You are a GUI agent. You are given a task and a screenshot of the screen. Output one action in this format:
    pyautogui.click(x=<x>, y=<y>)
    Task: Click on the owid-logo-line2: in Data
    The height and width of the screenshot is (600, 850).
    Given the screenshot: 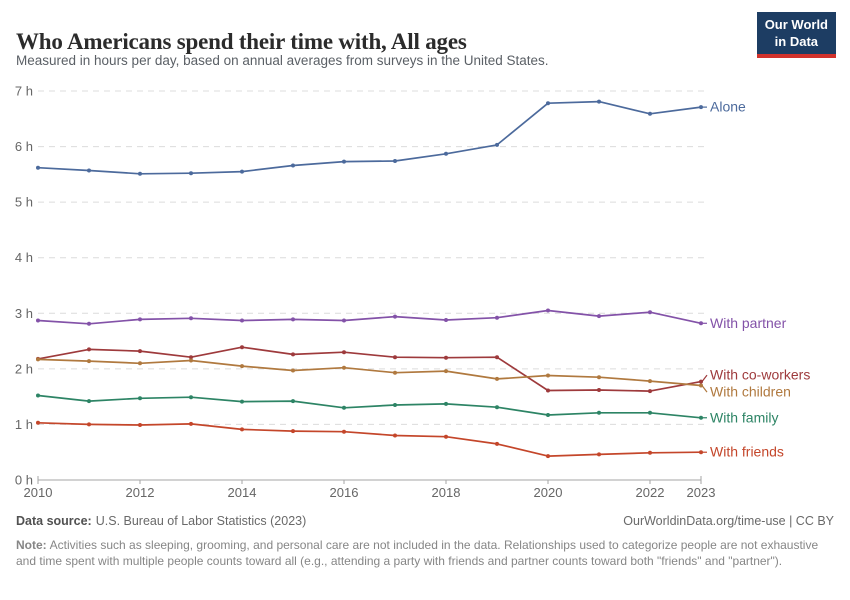 What is the action you would take?
    pyautogui.click(x=796, y=41)
    